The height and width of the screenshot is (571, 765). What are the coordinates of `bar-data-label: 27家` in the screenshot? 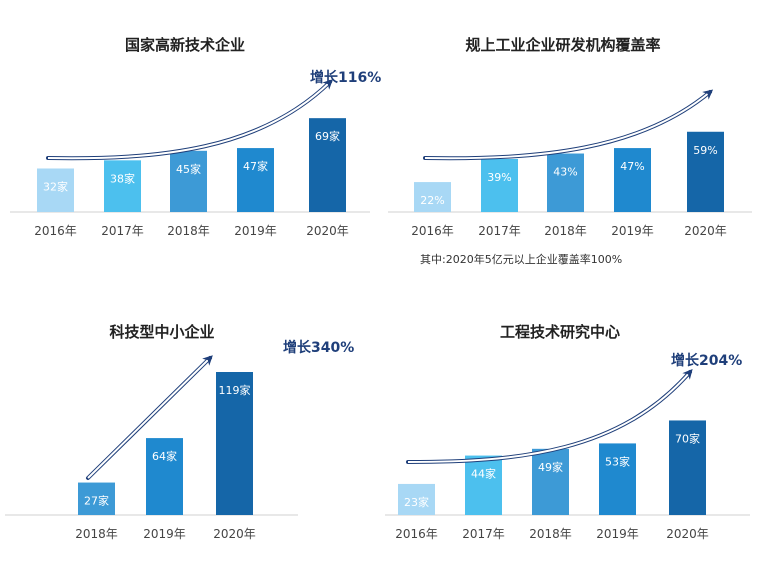 It's located at (96, 501).